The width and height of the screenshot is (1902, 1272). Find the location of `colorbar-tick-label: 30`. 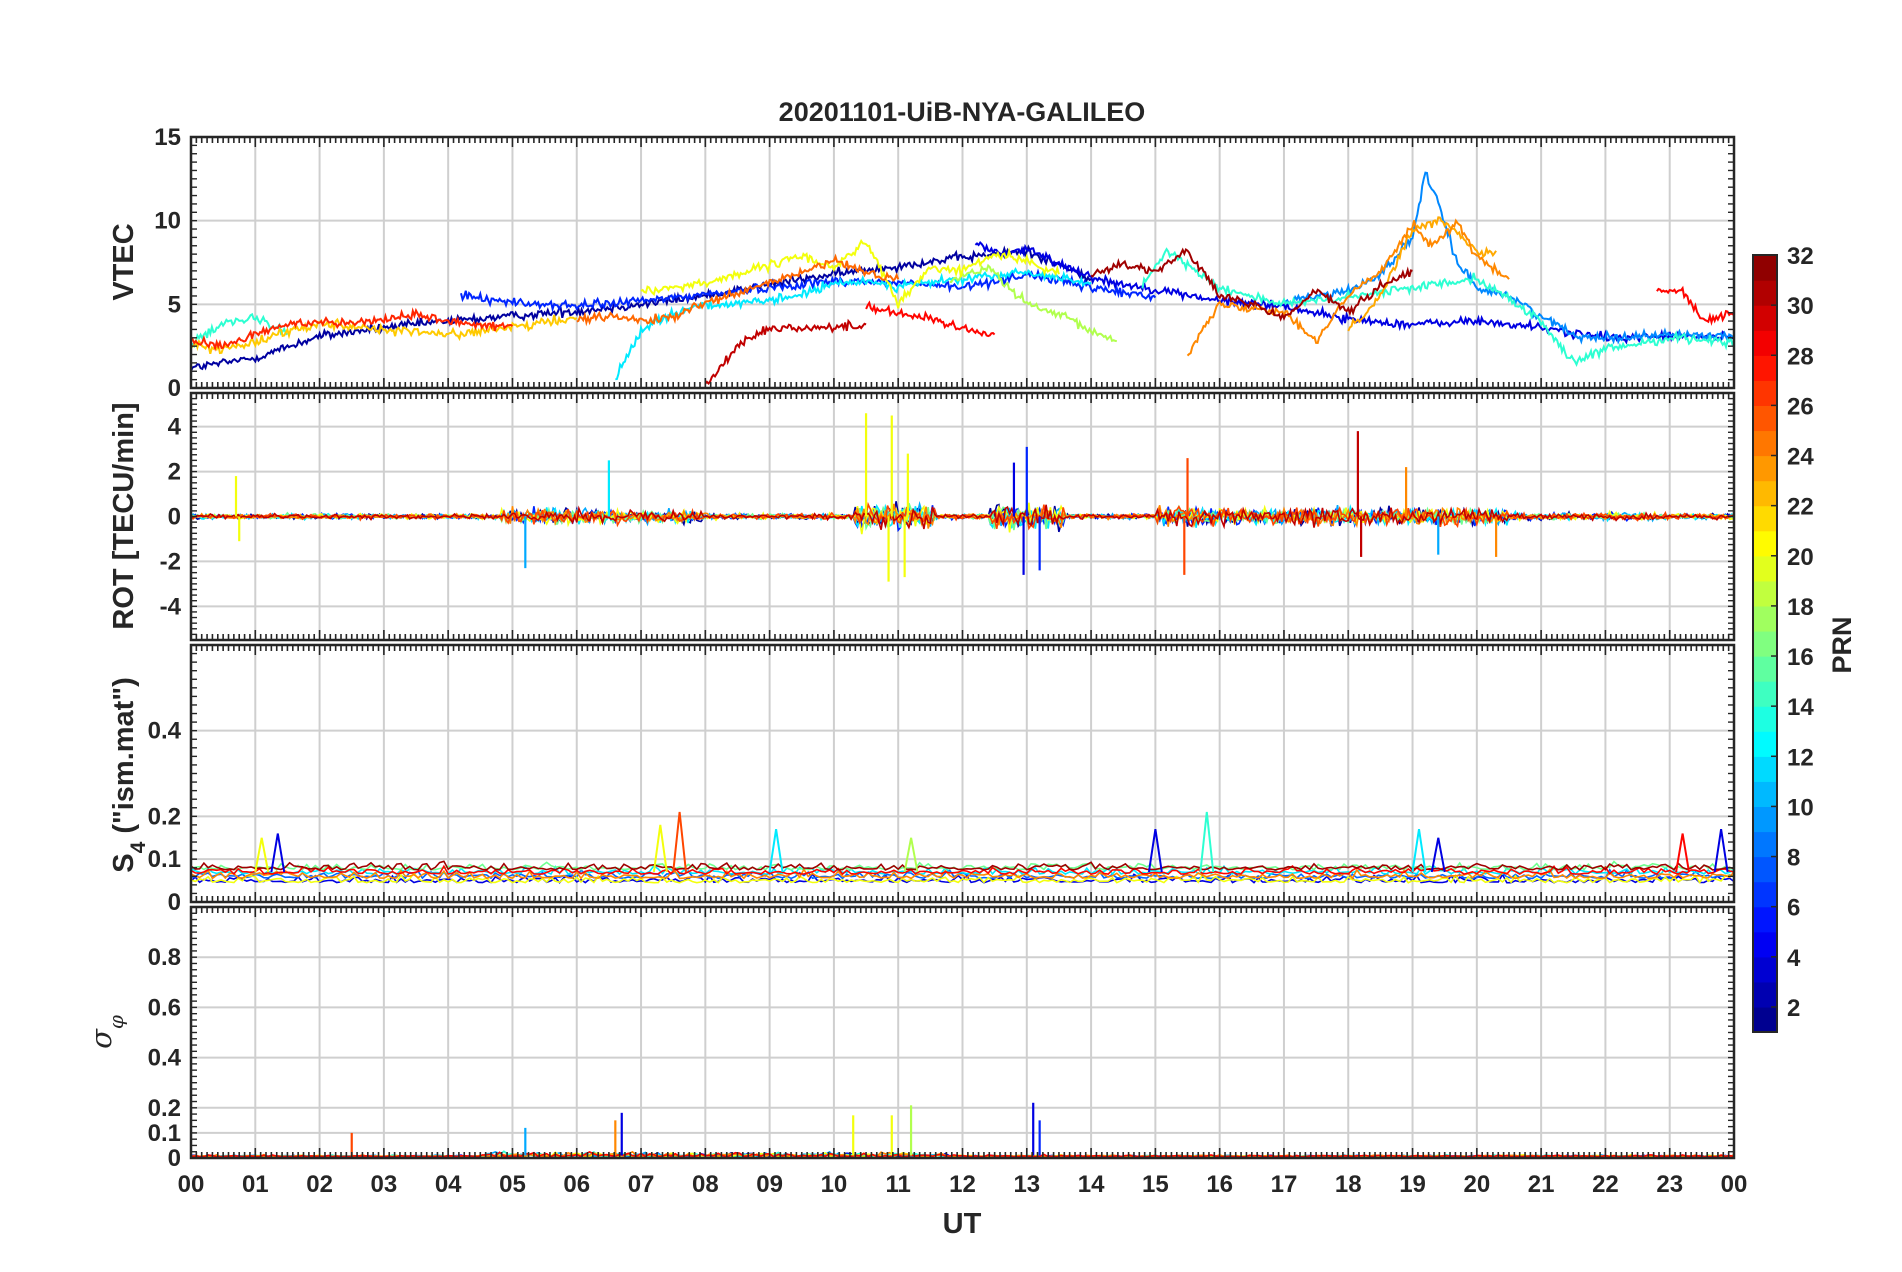

colorbar-tick-label: 30 is located at coordinates (1800, 306).